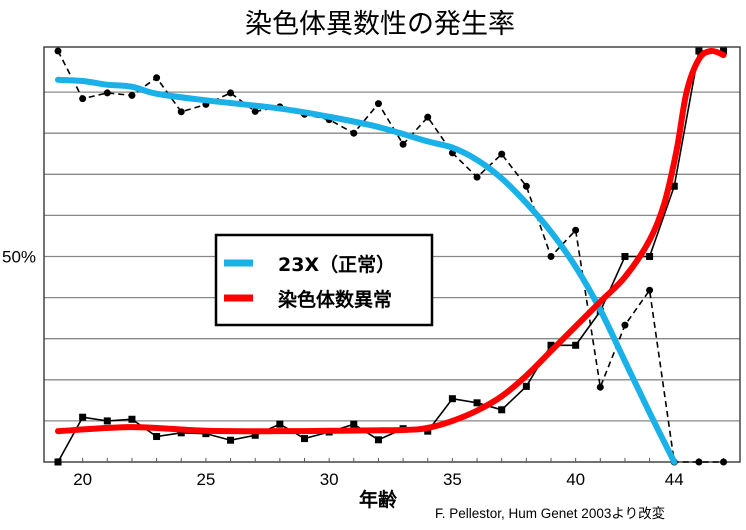  Describe the element at coordinates (335, 299) in the screenshot. I see `legend-label-aneuploidy: 染色体数異常` at that location.